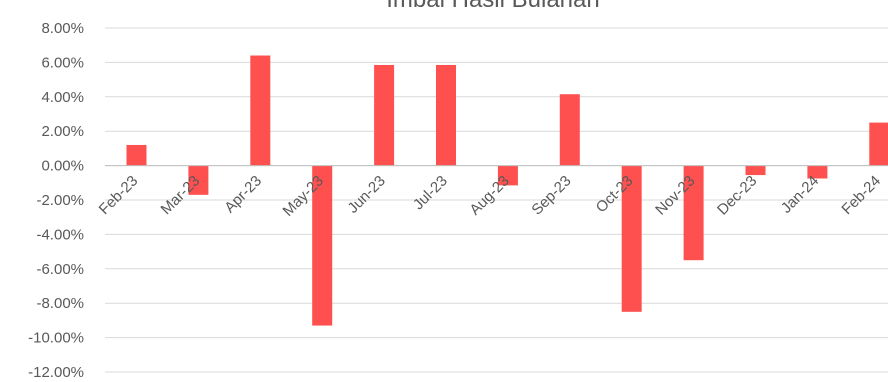 Image resolution: width=888 pixels, height=382 pixels. Describe the element at coordinates (60, 269) in the screenshot. I see `y-tick-label: -6.00%` at that location.